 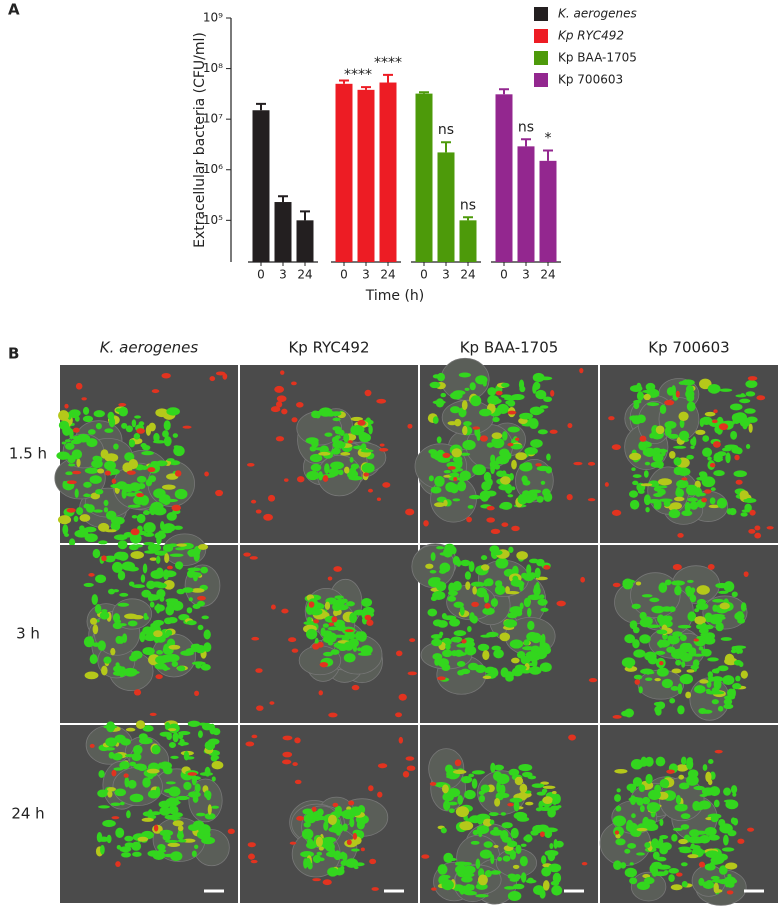 I want to click on x-tick-label: 3, so click(x=446, y=275).